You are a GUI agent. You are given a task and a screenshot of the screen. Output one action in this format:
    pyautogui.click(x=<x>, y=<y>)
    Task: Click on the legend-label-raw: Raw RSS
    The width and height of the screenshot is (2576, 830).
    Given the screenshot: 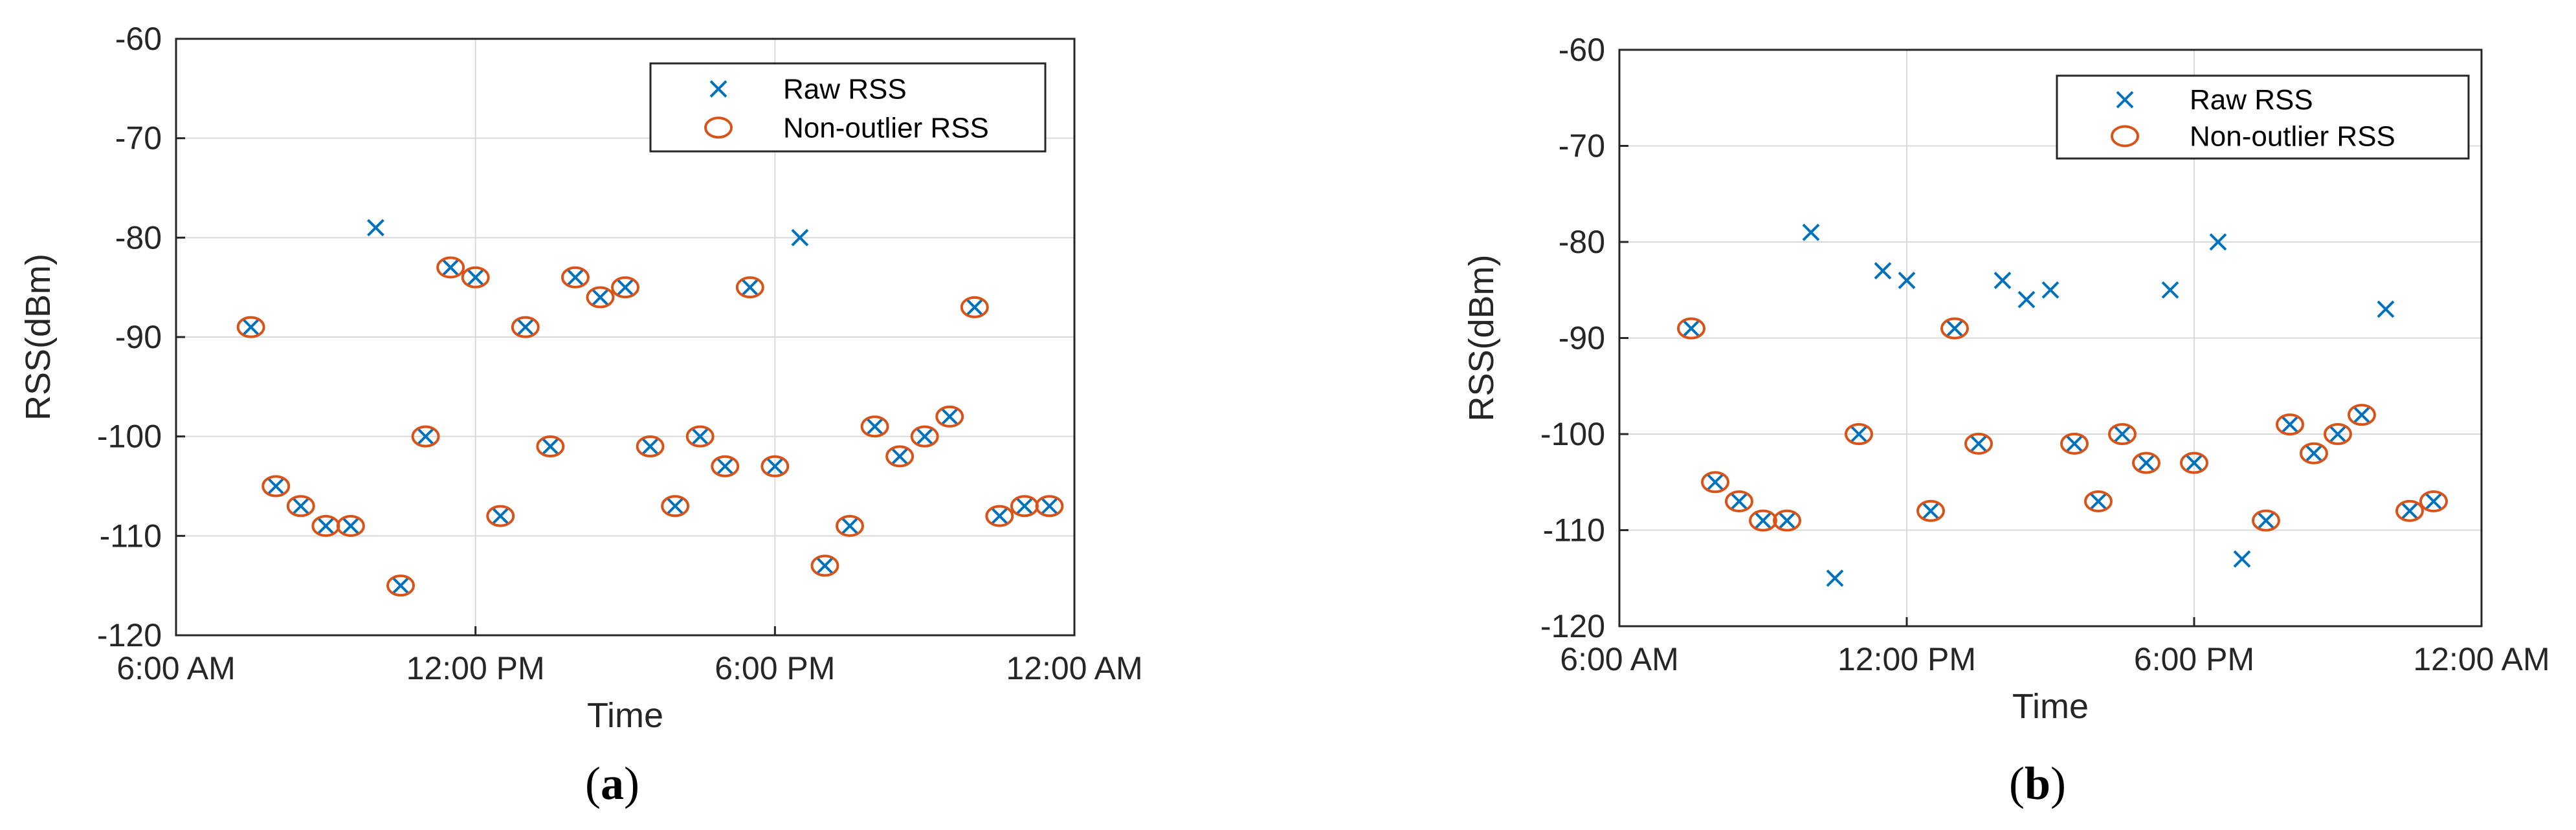 What is the action you would take?
    pyautogui.click(x=2251, y=100)
    